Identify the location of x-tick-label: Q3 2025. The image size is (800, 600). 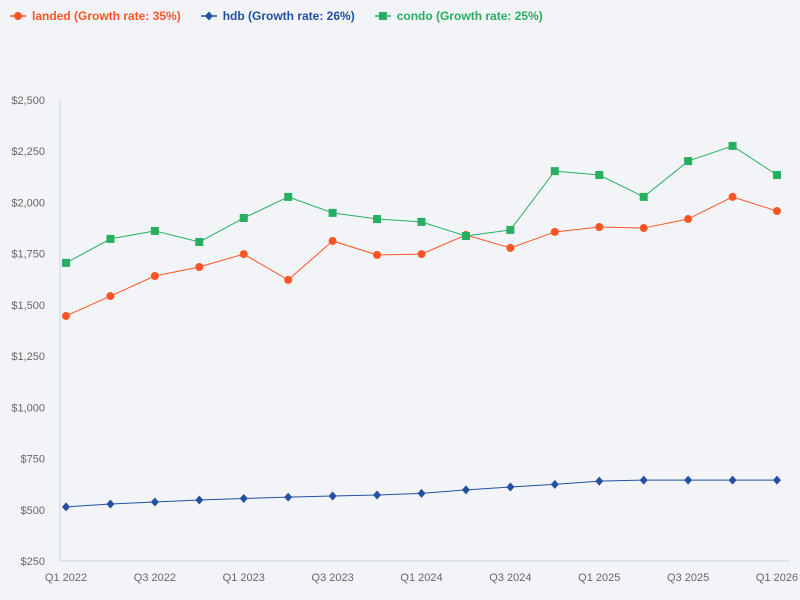
(688, 578).